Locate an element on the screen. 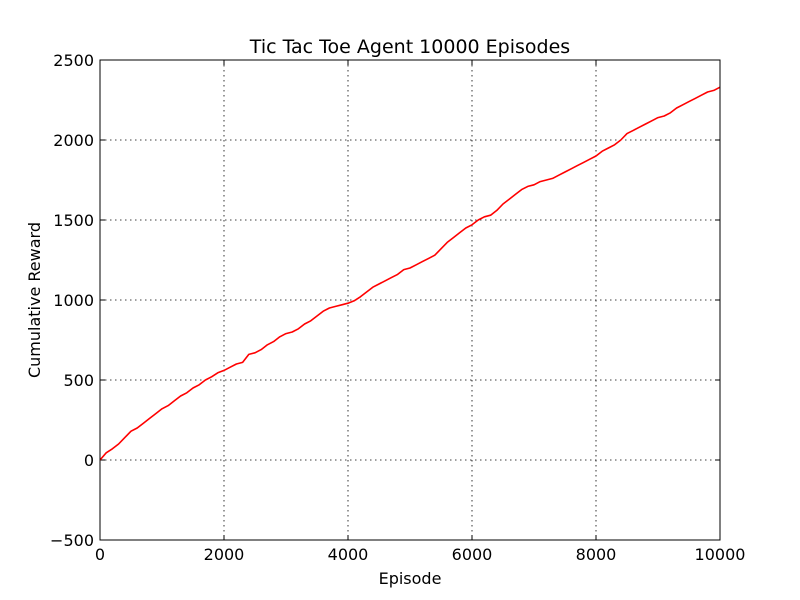 Image resolution: width=800 pixels, height=600 pixels. y-axis-label: Cumulative Reward is located at coordinates (34, 300).